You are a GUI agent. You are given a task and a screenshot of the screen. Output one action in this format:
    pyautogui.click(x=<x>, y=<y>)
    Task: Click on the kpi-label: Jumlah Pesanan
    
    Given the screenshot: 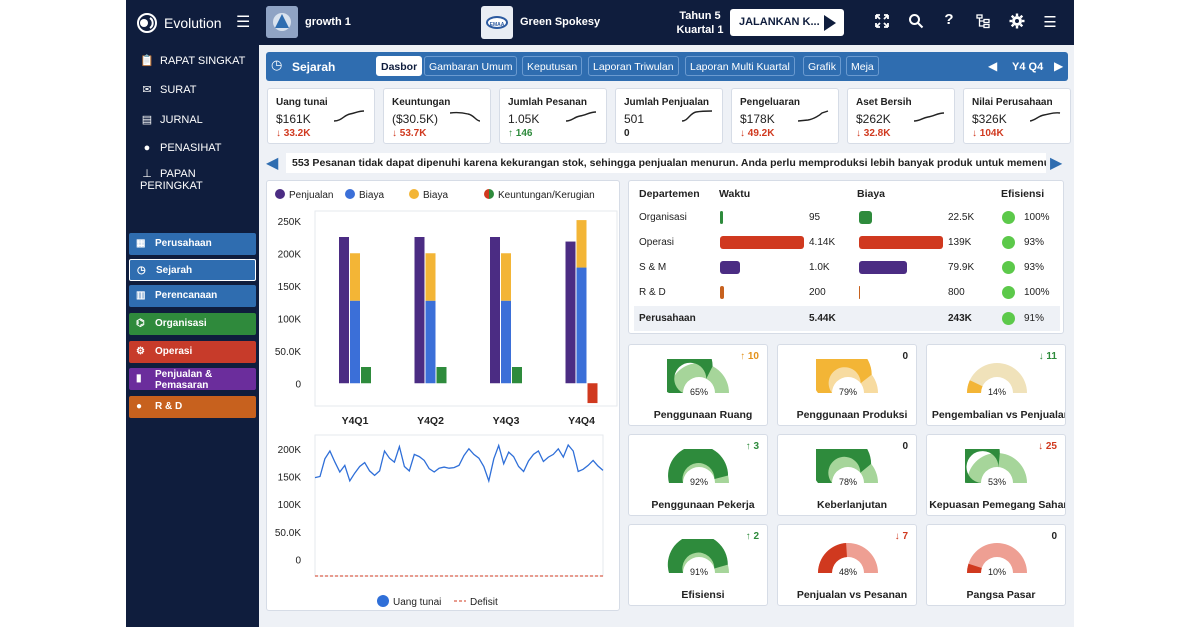 What is the action you would take?
    pyautogui.click(x=547, y=102)
    